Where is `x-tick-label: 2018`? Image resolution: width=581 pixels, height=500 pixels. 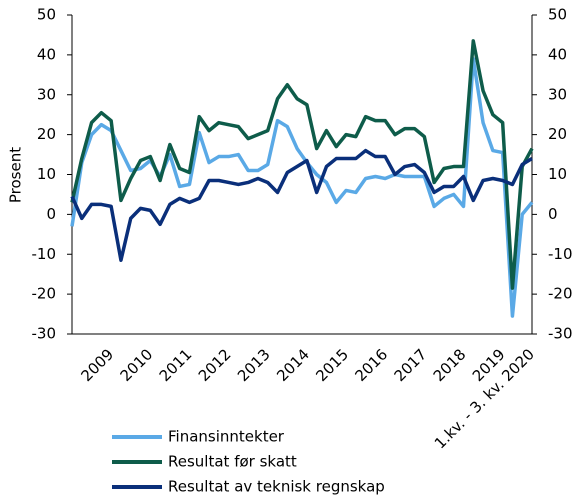 x-tick-label: 2018 is located at coordinates (450, 365).